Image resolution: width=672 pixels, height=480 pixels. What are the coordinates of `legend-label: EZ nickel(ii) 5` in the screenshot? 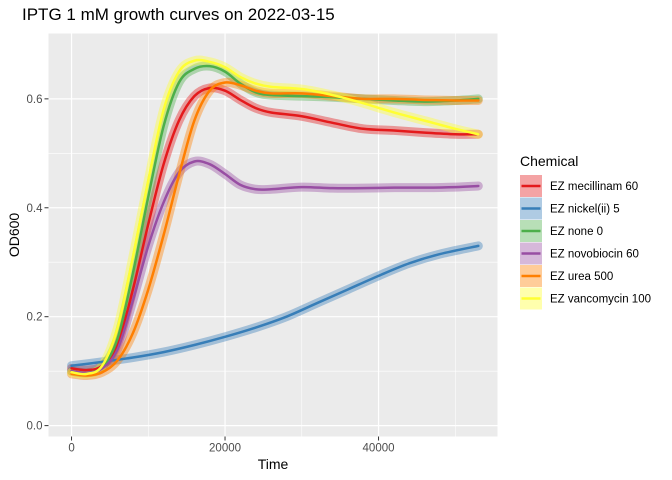 It's located at (585, 210).